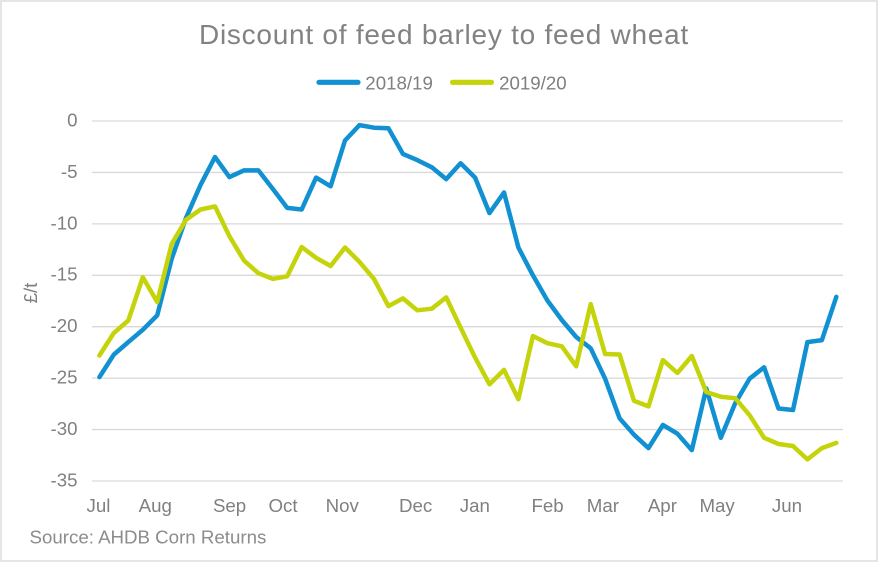  I want to click on svg-text: 2019/20, so click(533, 82).